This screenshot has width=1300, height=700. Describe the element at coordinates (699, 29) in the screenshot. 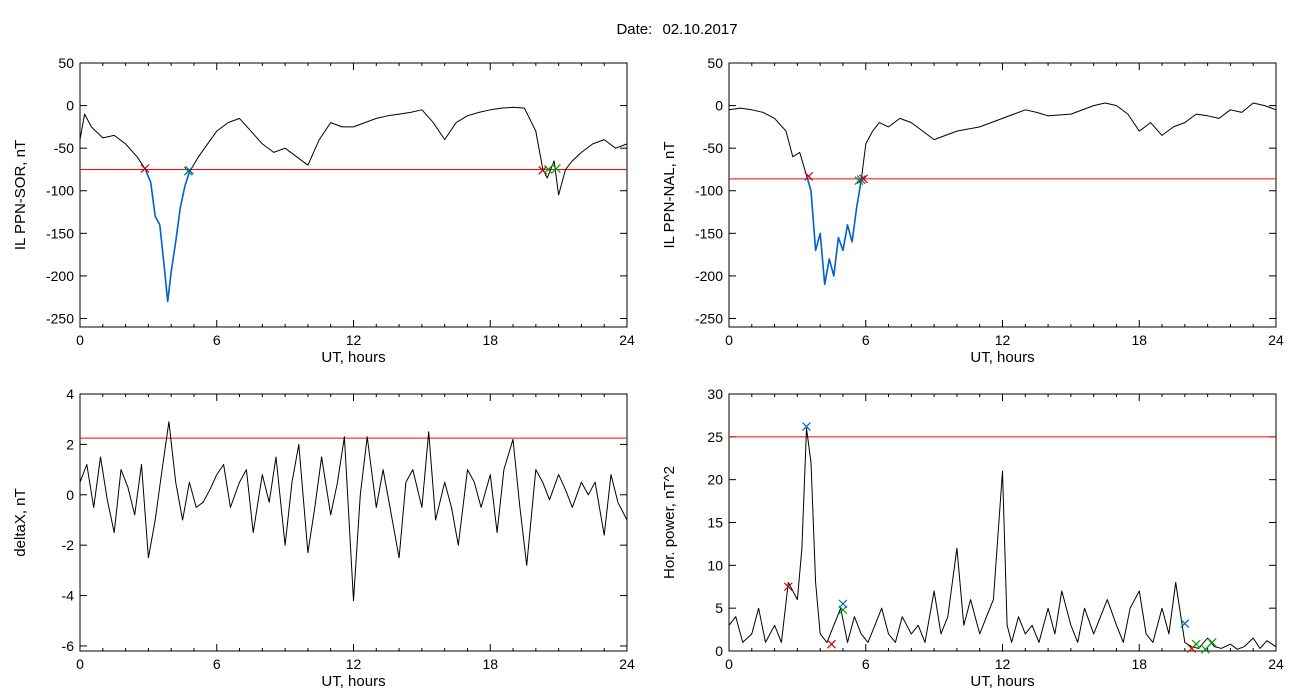

I see `date-value: 02.10.2017` at that location.